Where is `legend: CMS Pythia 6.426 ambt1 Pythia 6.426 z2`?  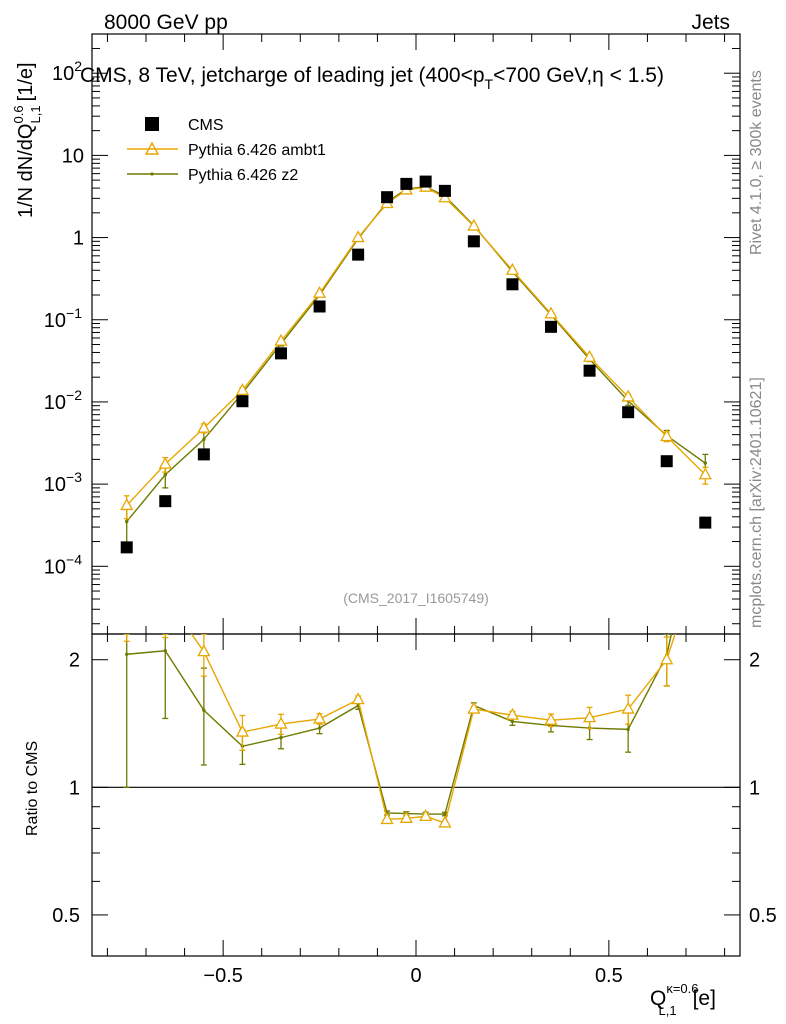
legend: CMS Pythia 6.426 ambt1 Pythia 6.426 z2 is located at coordinates (226, 150).